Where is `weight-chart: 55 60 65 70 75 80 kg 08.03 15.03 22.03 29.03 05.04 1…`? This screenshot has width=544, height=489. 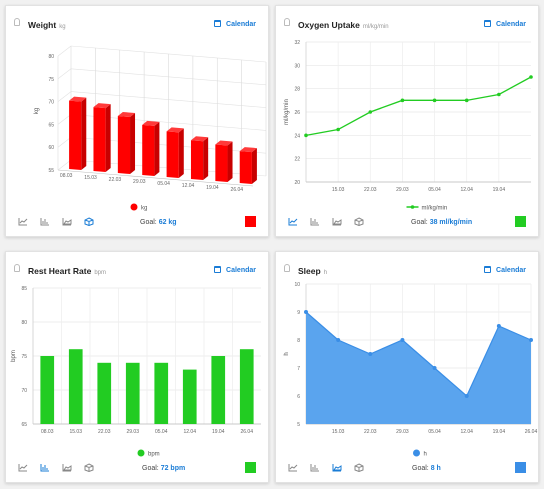 weight-chart: 55 60 65 70 75 80 kg 08.03 15.03 22.03 29.03 05.04 1… is located at coordinates (150, 128).